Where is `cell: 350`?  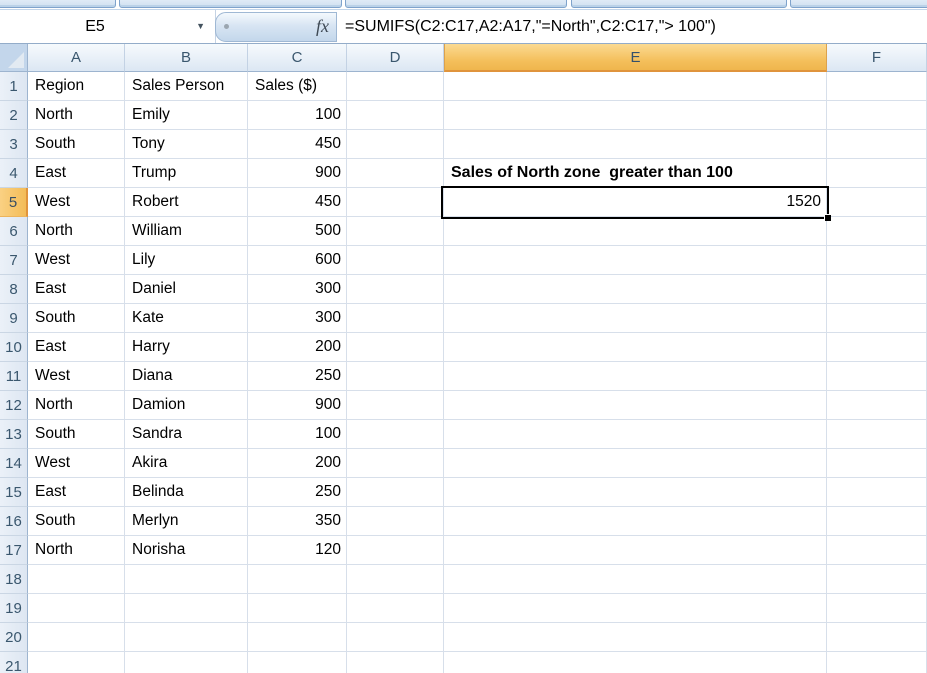
cell: 350 is located at coordinates (297, 521).